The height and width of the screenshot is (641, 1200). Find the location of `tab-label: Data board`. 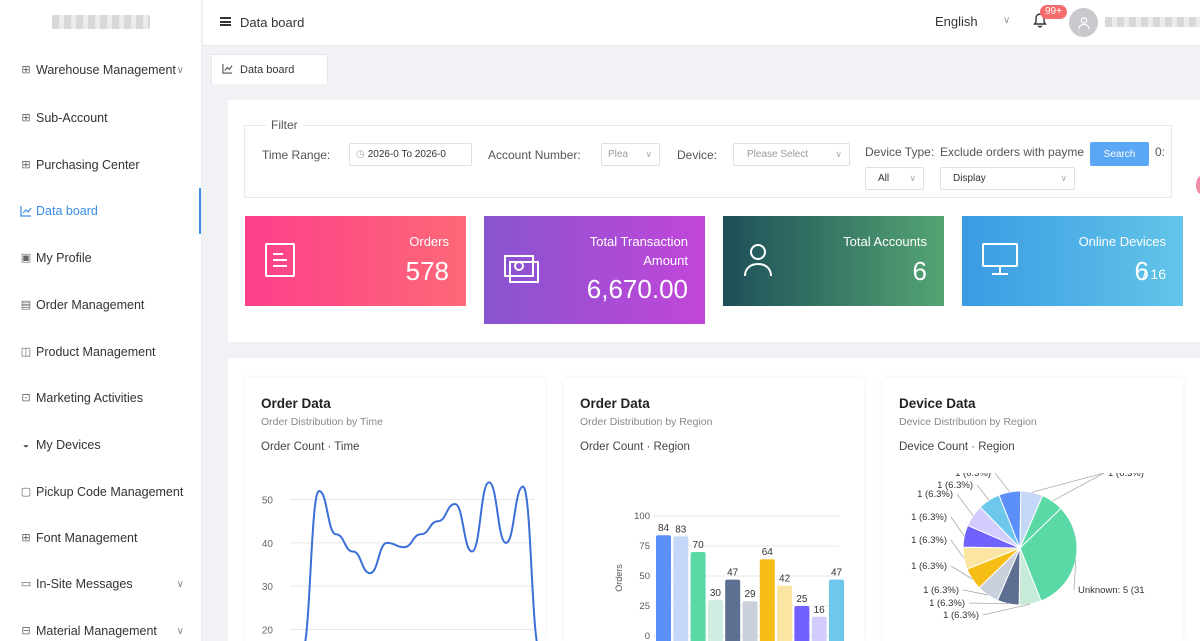

tab-label: Data board is located at coordinates (267, 69).